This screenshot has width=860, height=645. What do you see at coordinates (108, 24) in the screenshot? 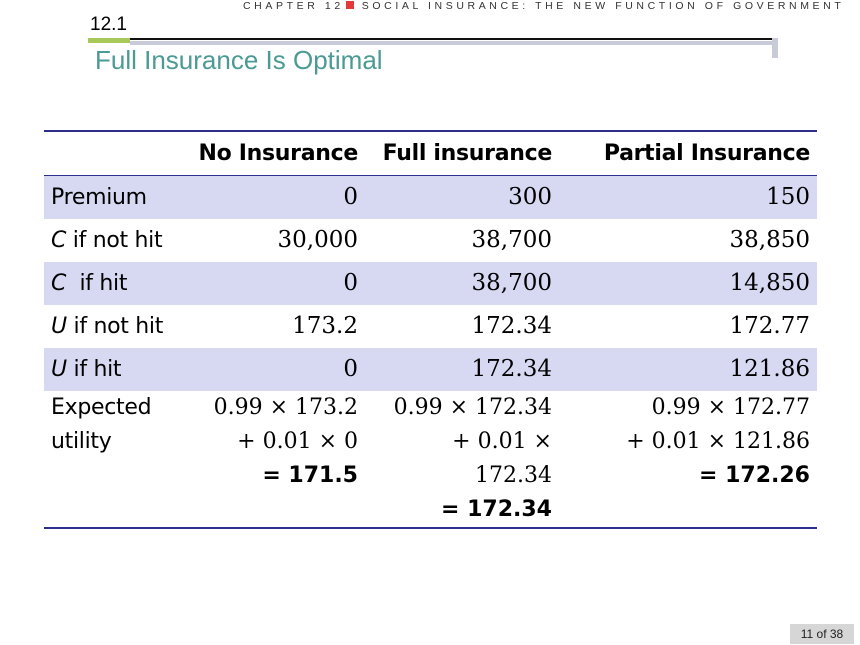
I see `section-number: 12.1` at bounding box center [108, 24].